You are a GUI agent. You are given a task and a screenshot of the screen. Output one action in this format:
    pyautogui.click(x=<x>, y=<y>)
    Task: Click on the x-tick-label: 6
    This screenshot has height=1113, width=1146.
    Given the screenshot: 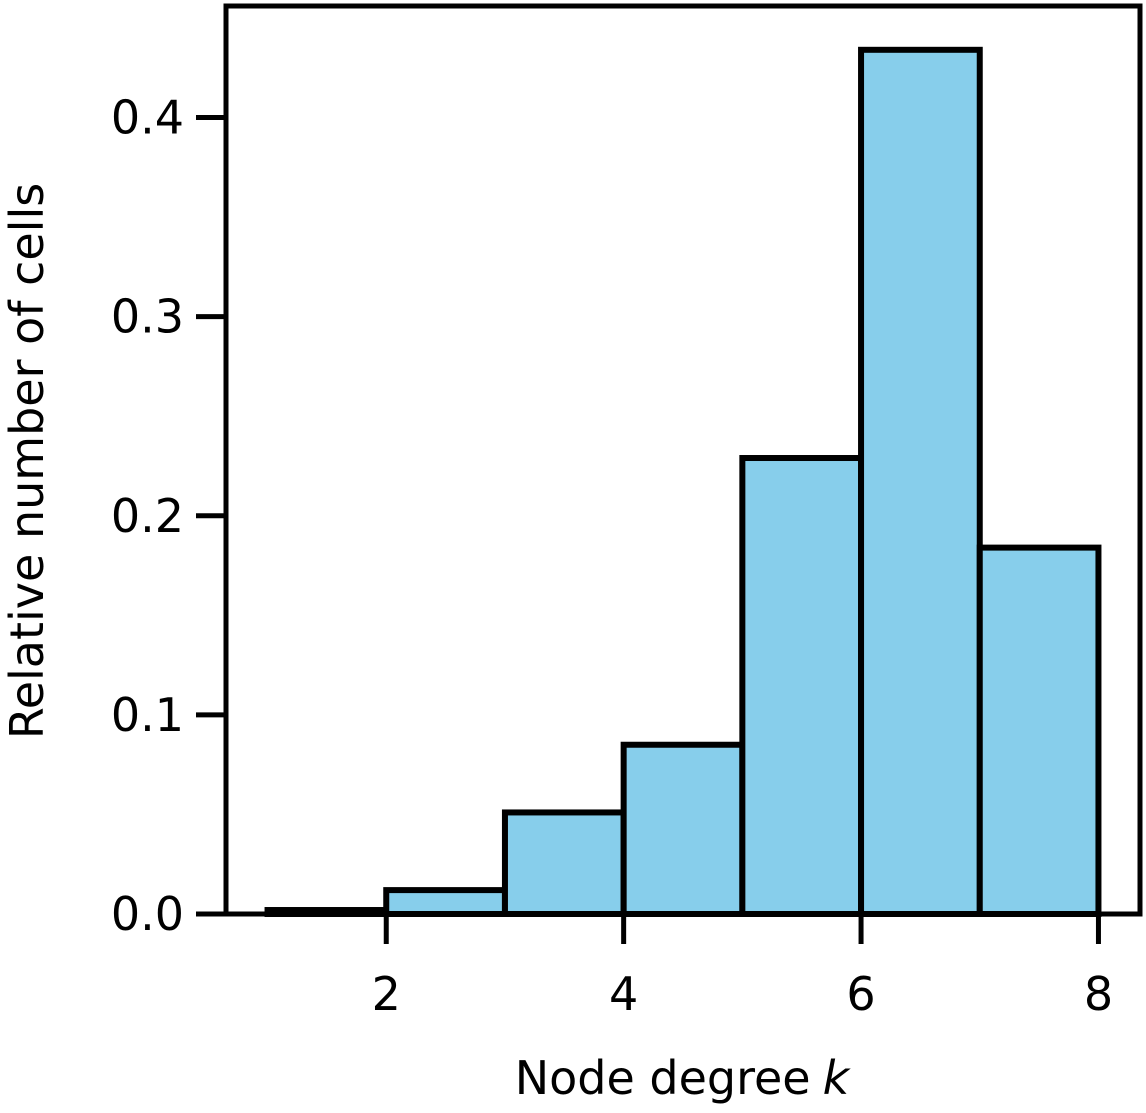 What is the action you would take?
    pyautogui.click(x=860, y=994)
    